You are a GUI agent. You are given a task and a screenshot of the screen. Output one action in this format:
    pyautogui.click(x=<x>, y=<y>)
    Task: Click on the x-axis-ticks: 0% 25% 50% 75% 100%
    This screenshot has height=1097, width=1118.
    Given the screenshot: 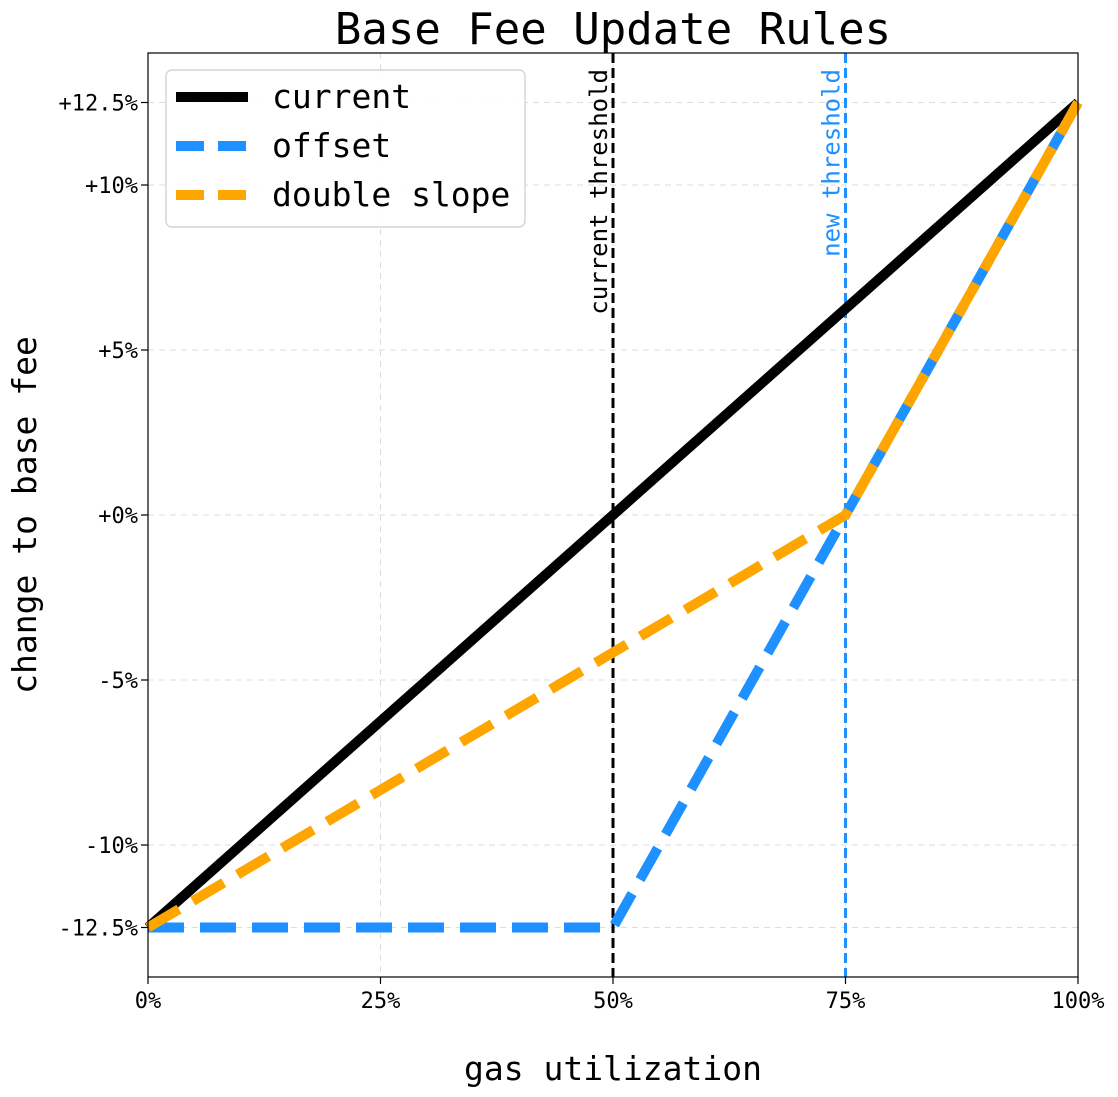 What is the action you would take?
    pyautogui.click(x=620, y=995)
    